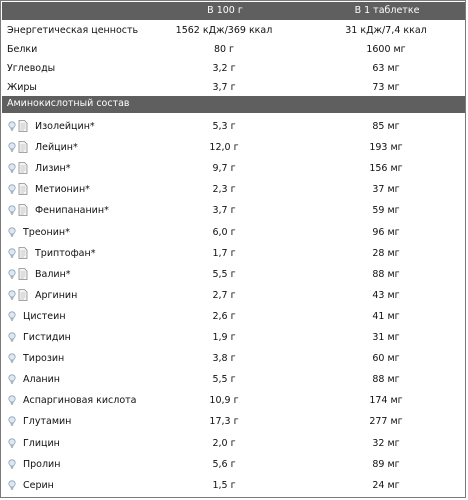  I want to click on amino-label: Изолейцин*, so click(65, 126).